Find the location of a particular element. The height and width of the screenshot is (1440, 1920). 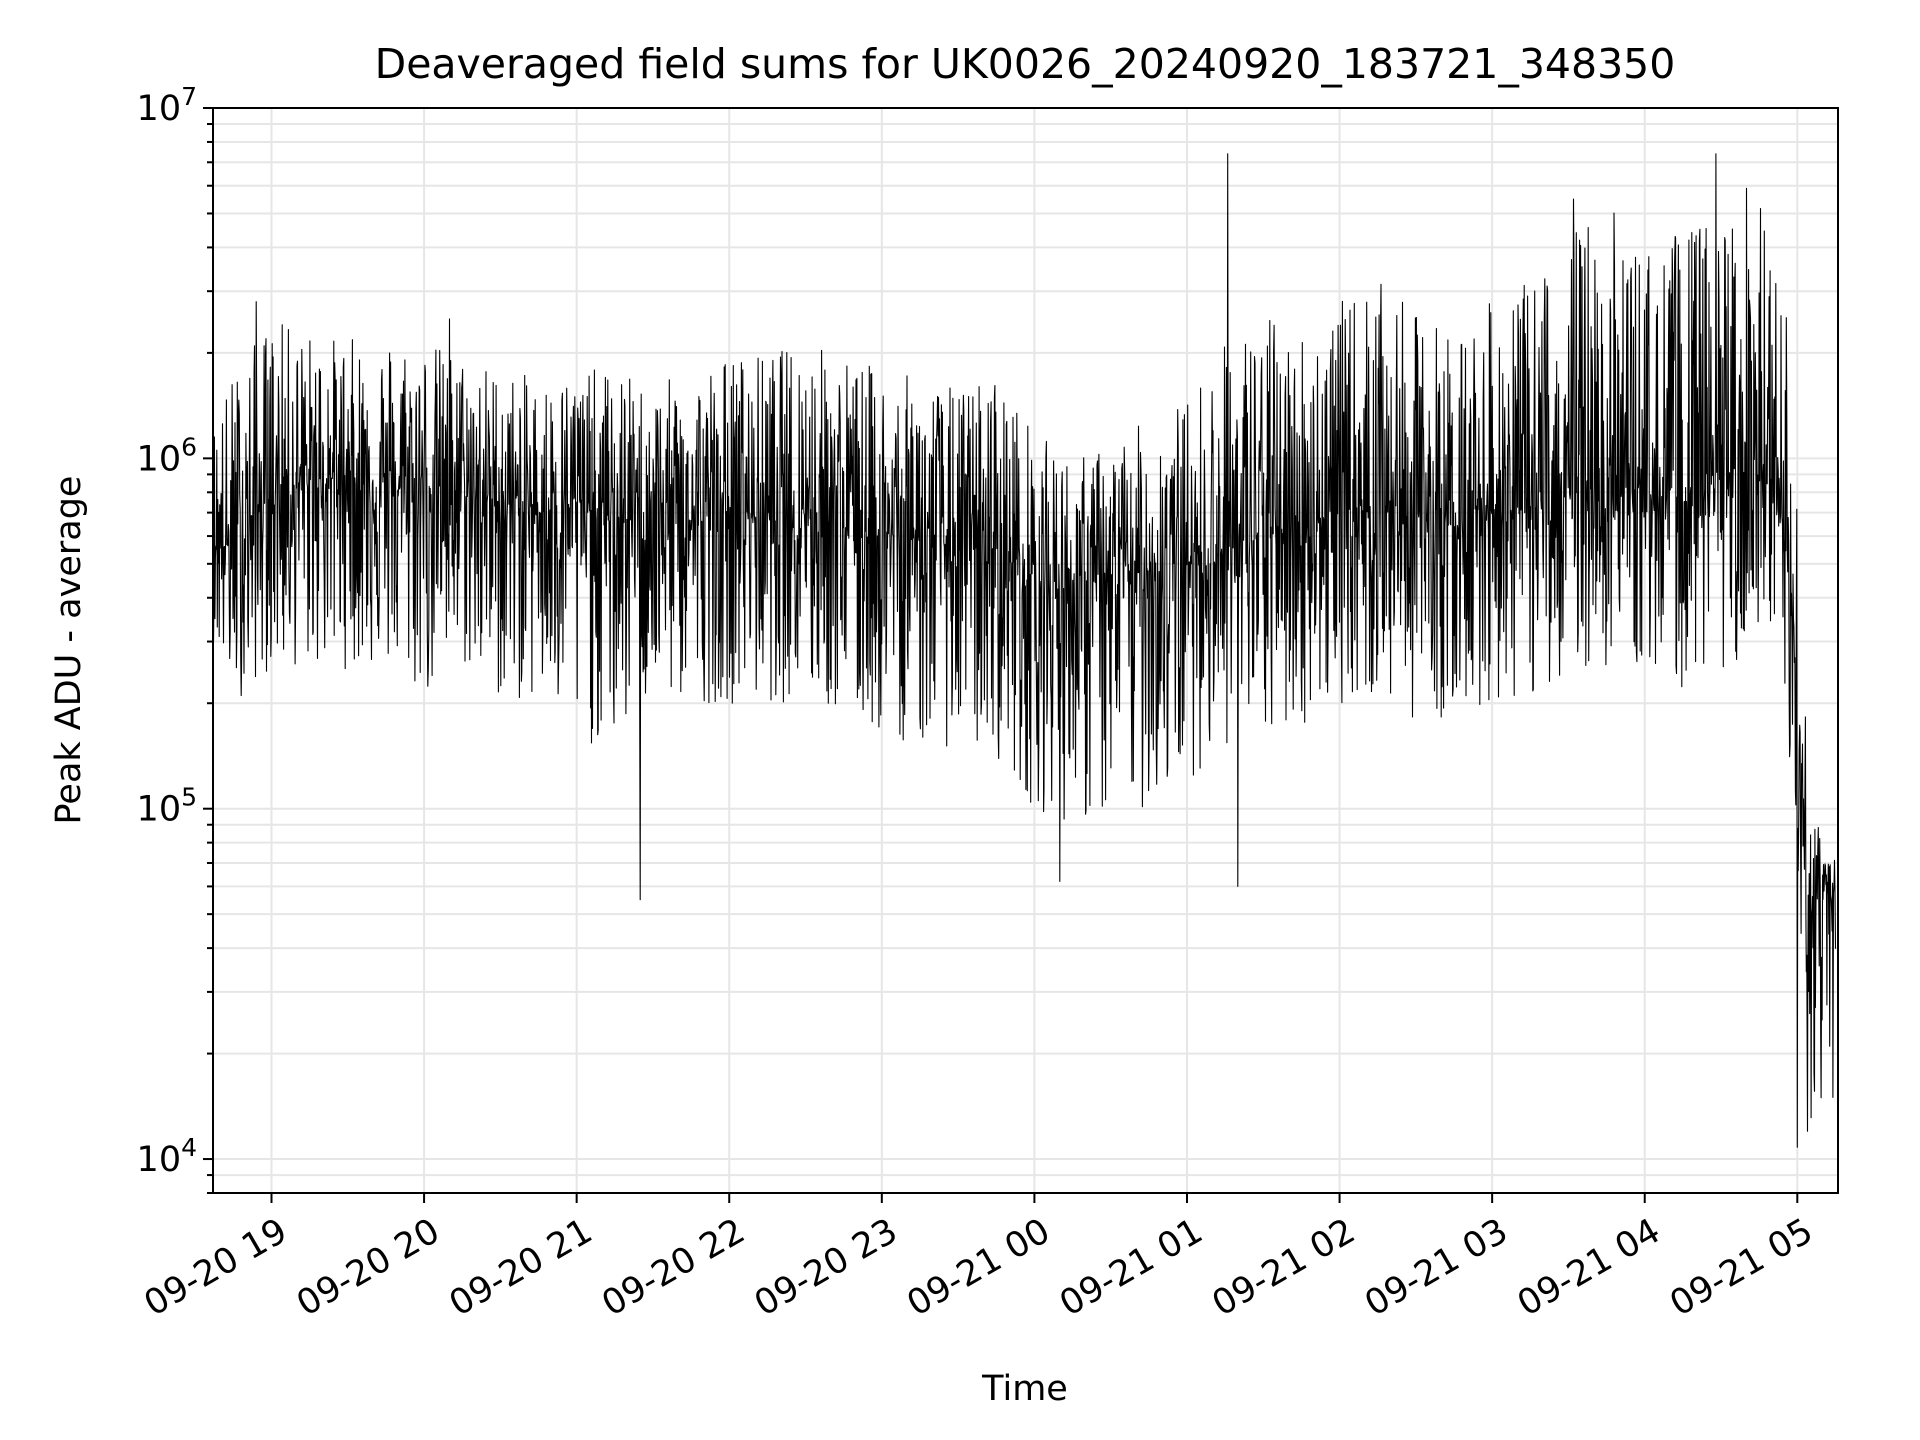

y-tick-label: 10⁷ is located at coordinates (167, 105).